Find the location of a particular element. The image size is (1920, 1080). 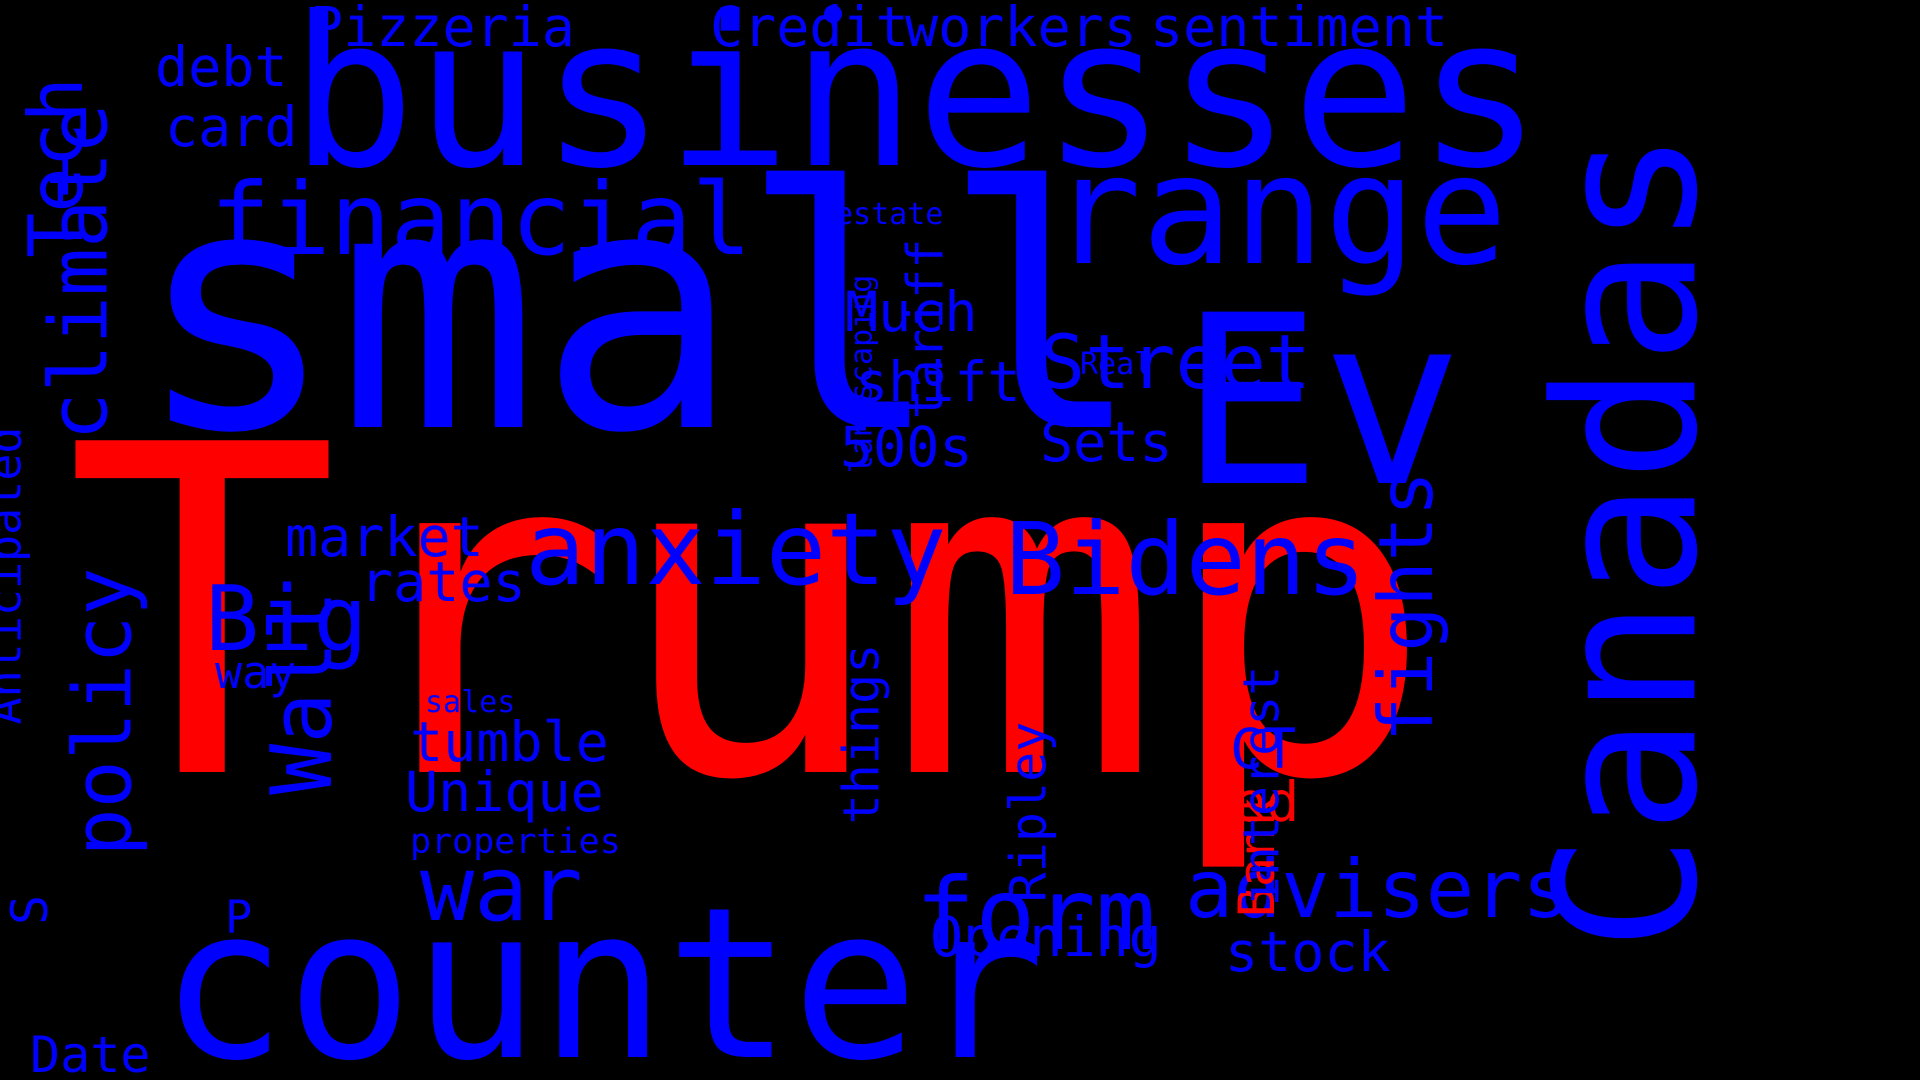

word-street: Street is located at coordinates (1175, 362).